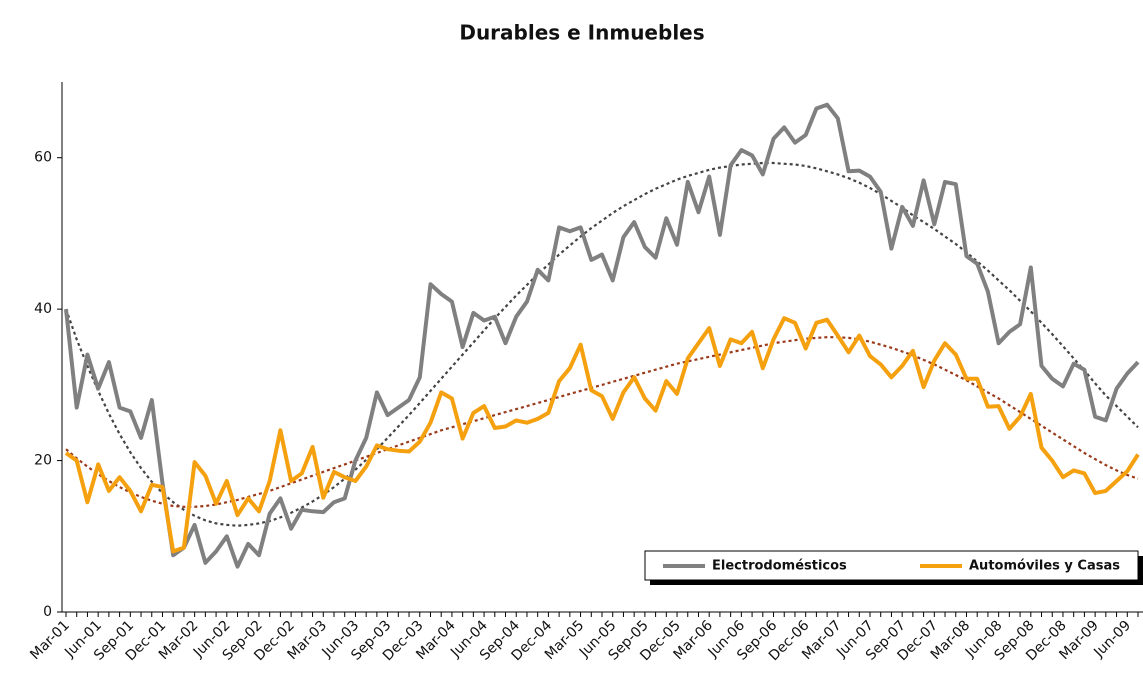  Describe the element at coordinates (43, 309) in the screenshot. I see `y-tick-label: 40` at that location.